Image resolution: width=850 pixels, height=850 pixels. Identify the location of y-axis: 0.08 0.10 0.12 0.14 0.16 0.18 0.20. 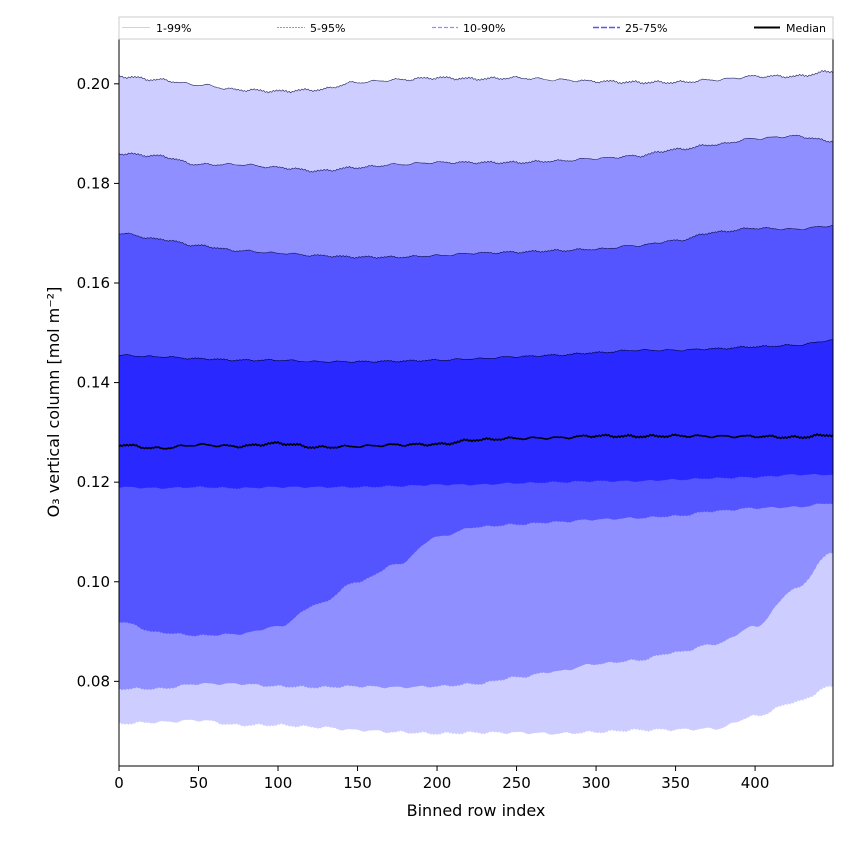
(98, 382).